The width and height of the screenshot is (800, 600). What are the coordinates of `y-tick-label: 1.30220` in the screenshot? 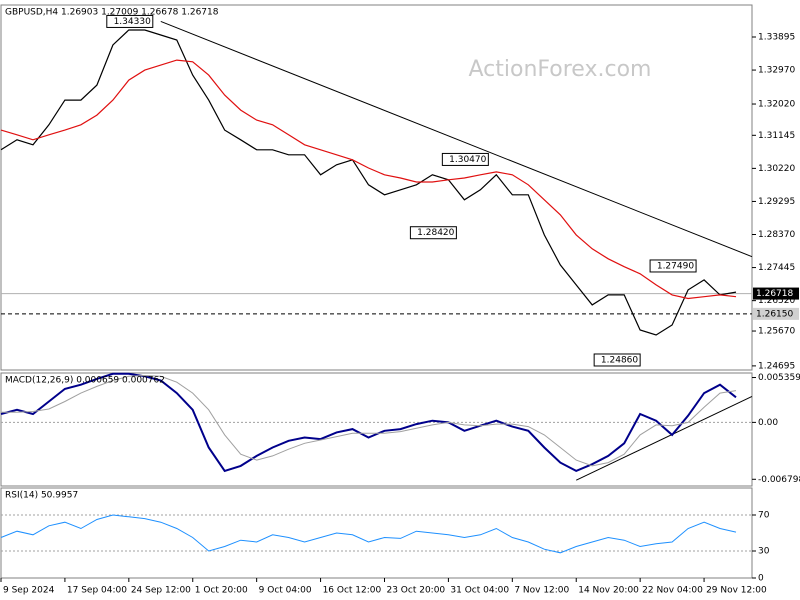 It's located at (776, 169).